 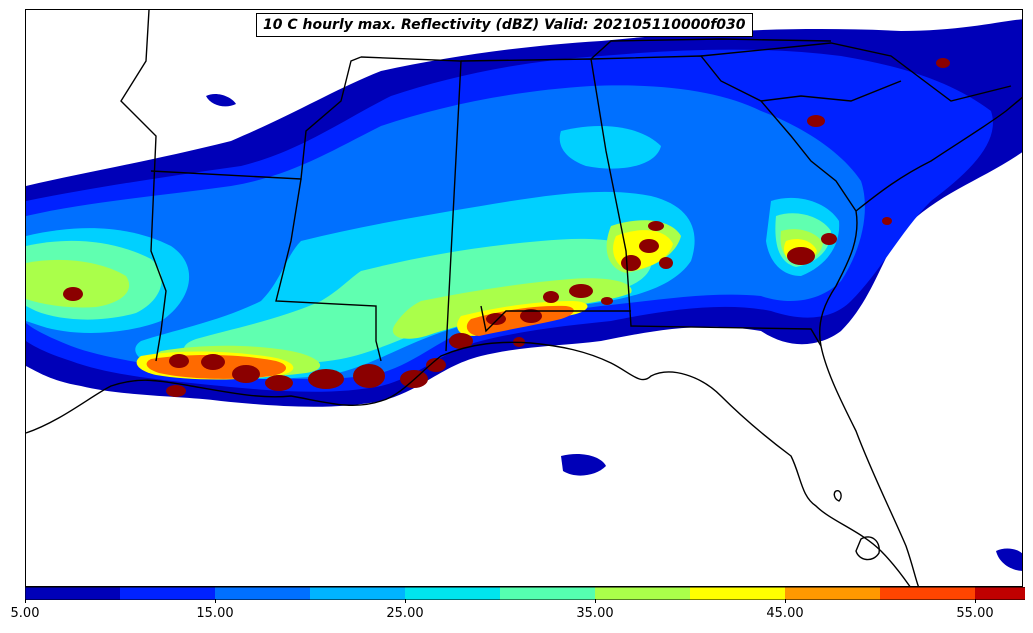 What do you see at coordinates (938, 154) in the screenshot?
I see `coastline-carolinas` at bounding box center [938, 154].